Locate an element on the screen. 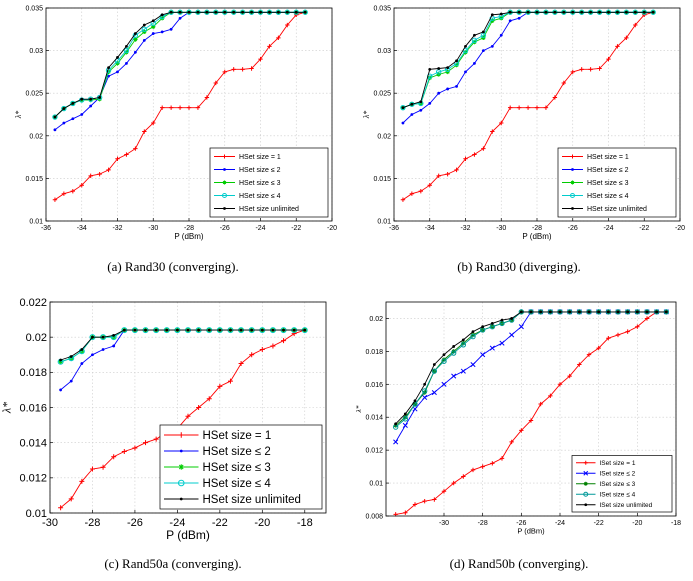  x-tick-label: -20 is located at coordinates (262, 523).